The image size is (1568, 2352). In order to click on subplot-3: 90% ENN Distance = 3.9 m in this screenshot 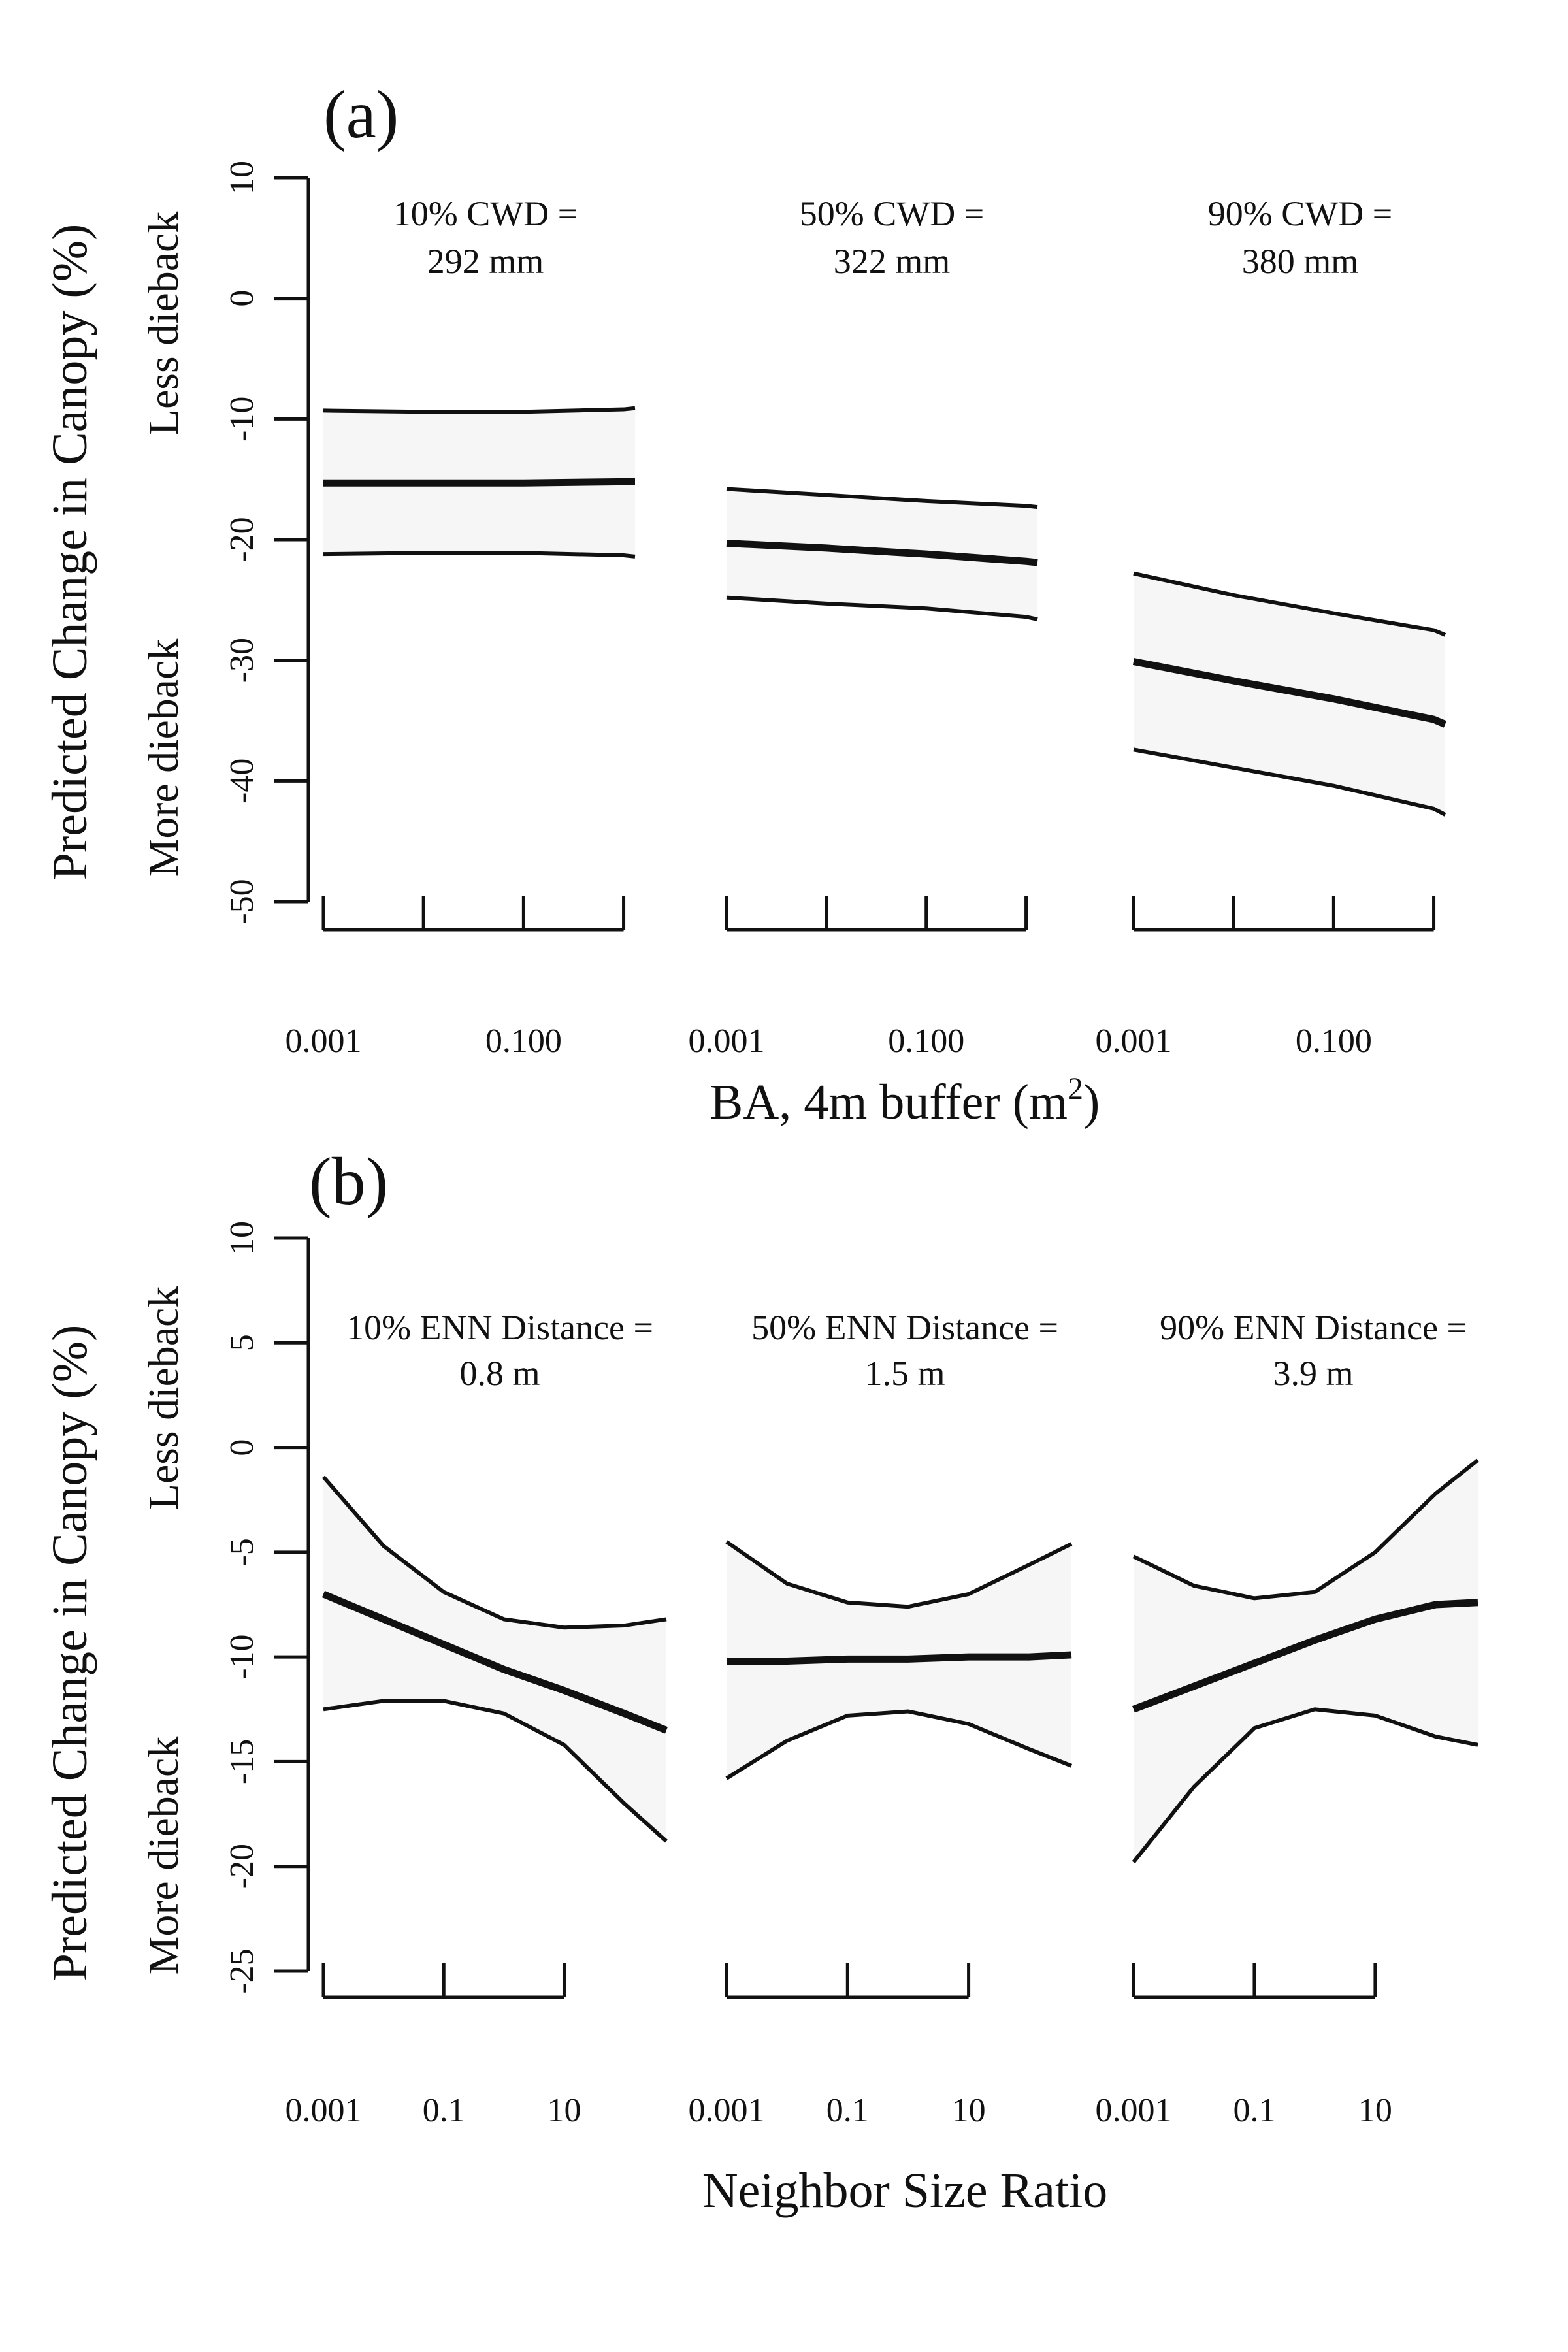, I will do `click(1305, 1586)`.